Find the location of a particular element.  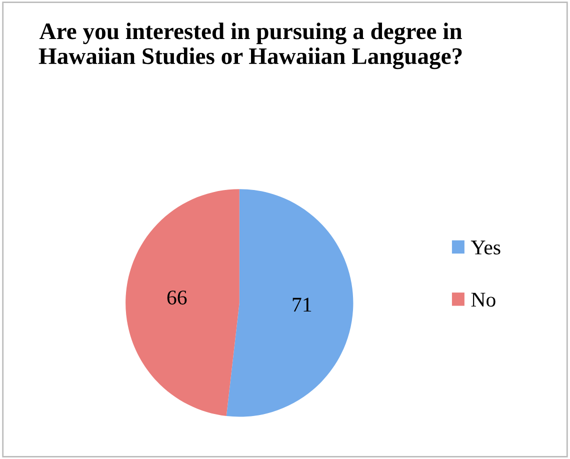

data-label: 66 is located at coordinates (177, 297).